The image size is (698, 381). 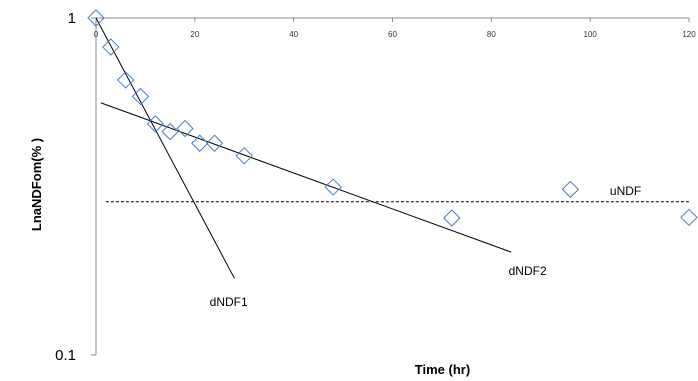 What do you see at coordinates (528, 271) in the screenshot?
I see `annotation-label: dNDF2` at bounding box center [528, 271].